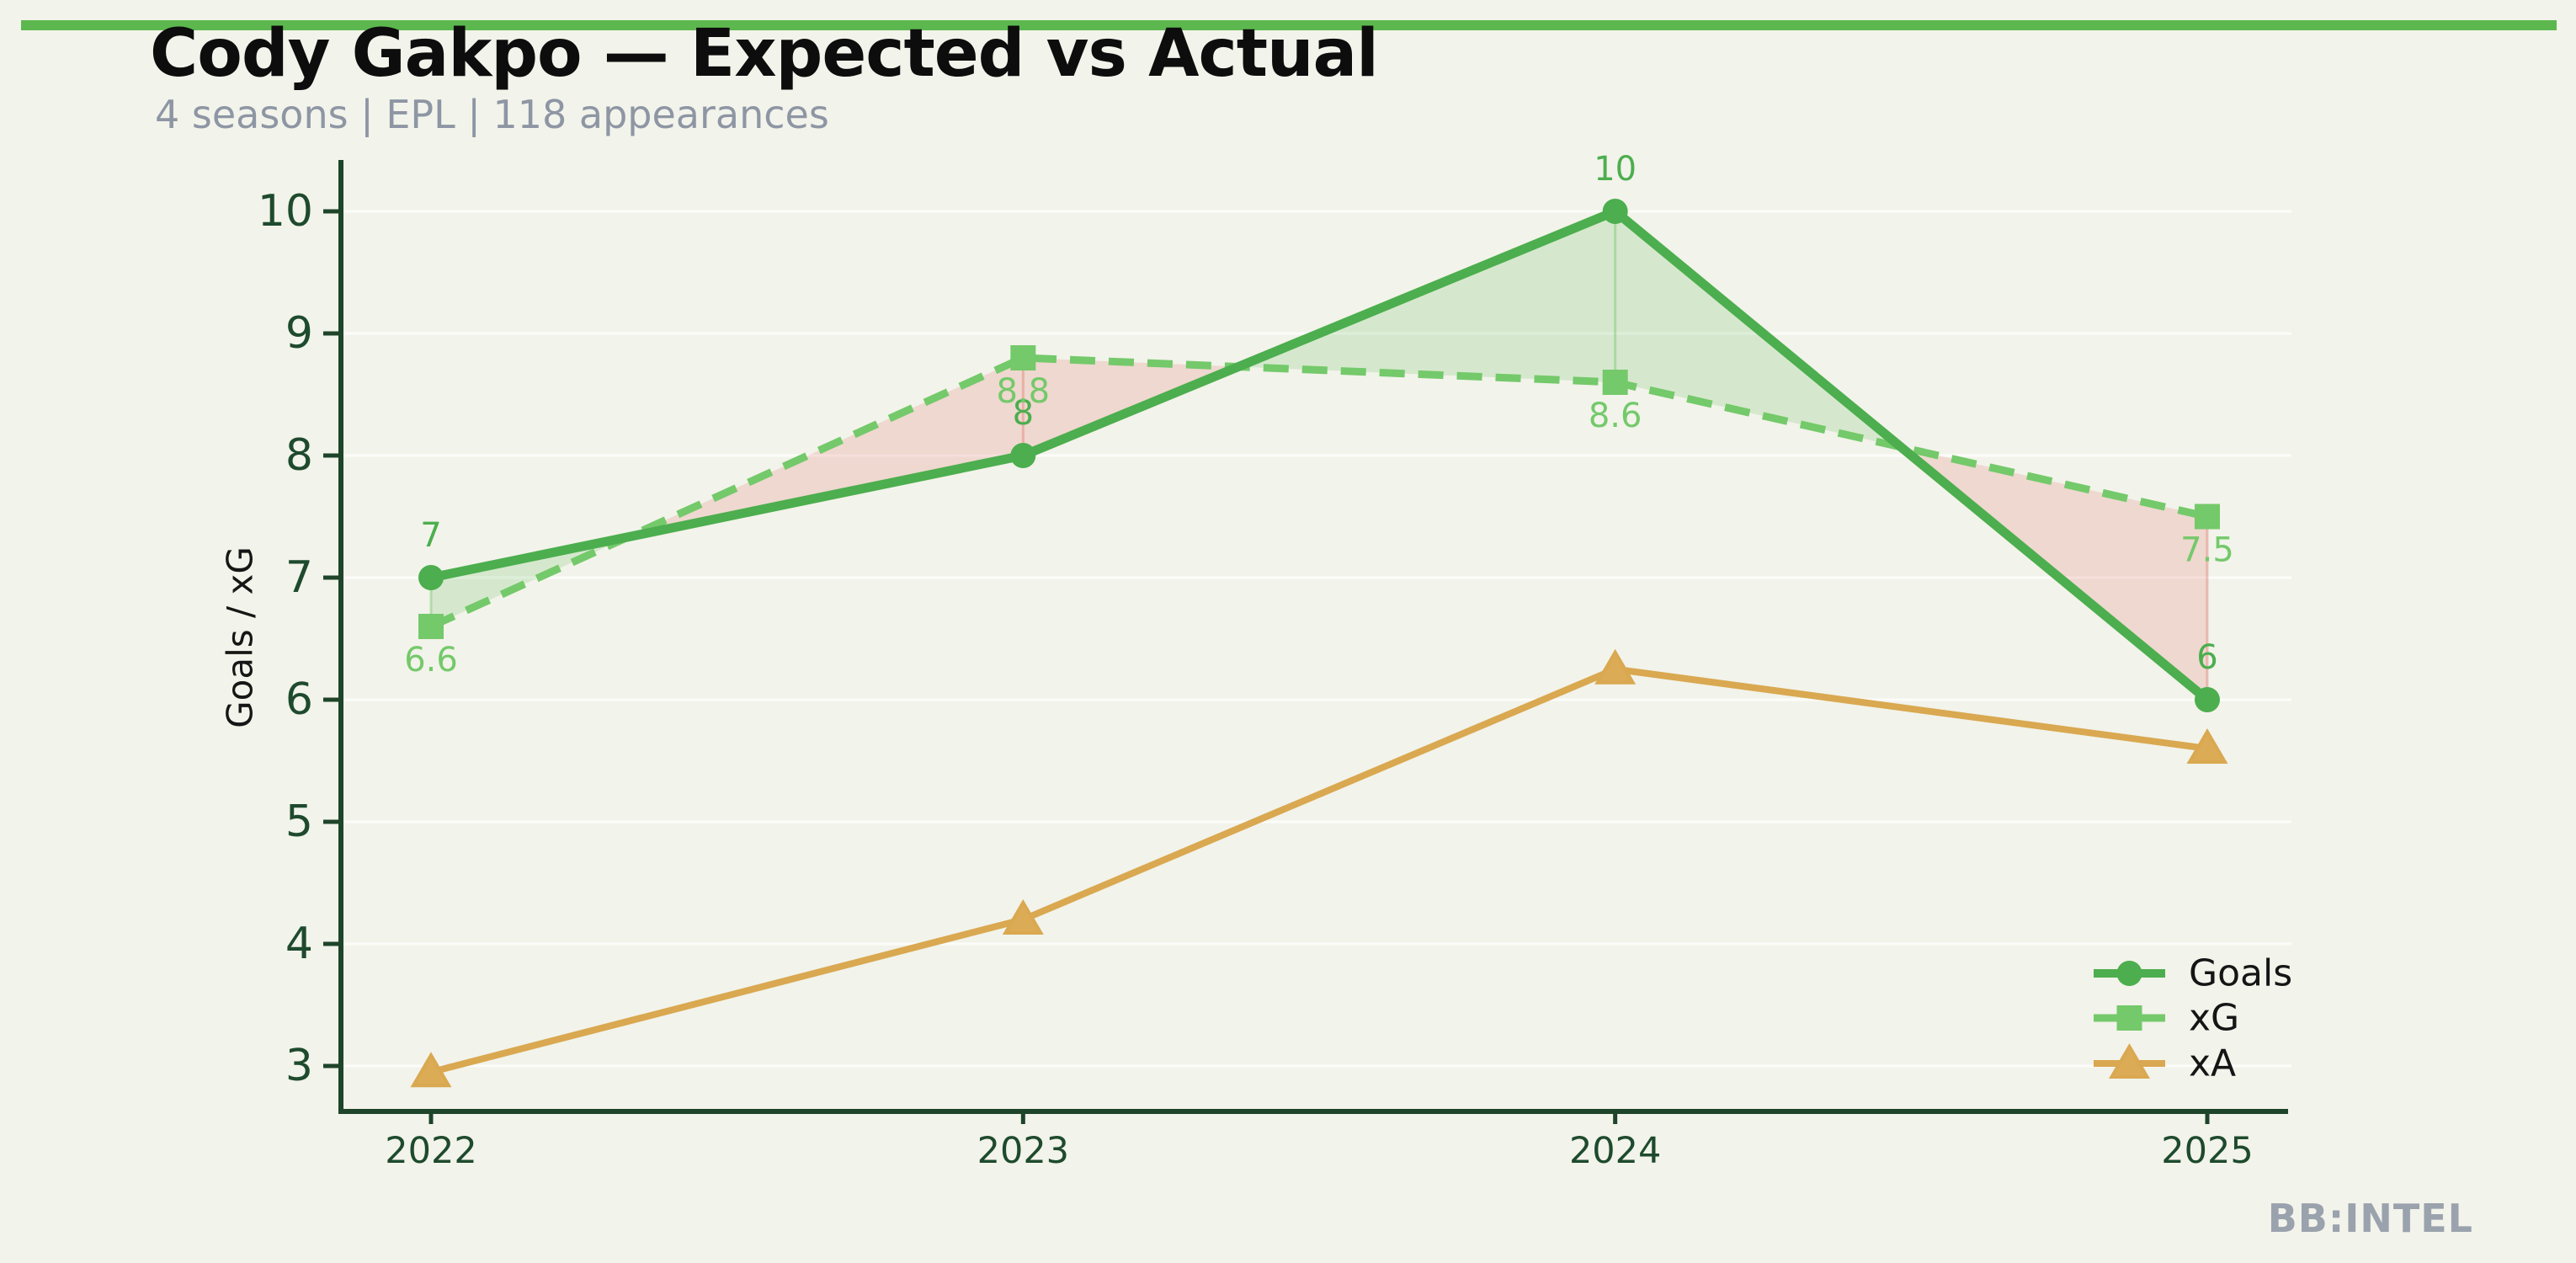  What do you see at coordinates (299, 333) in the screenshot?
I see `y-tick-label: 9` at bounding box center [299, 333].